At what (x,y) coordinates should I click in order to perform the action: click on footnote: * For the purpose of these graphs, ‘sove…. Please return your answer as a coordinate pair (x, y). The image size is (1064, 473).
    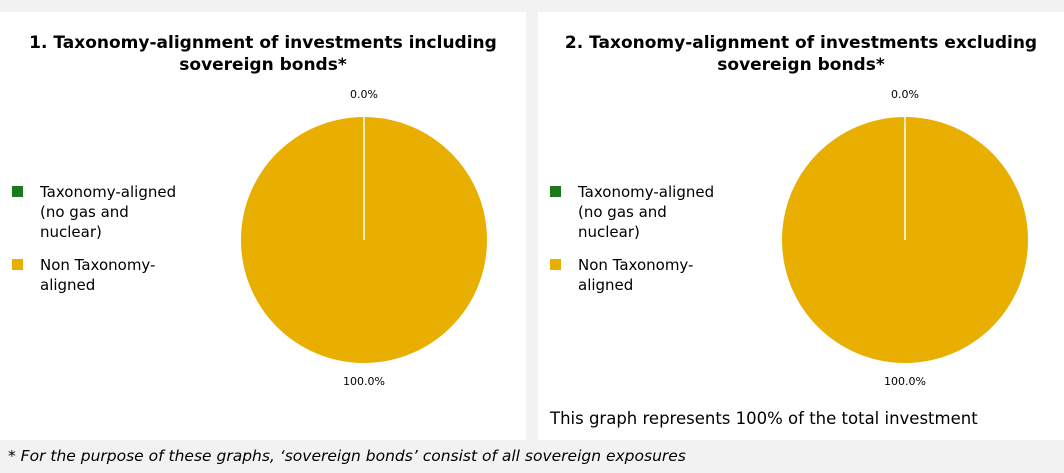
    Looking at the image, I should click on (347, 456).